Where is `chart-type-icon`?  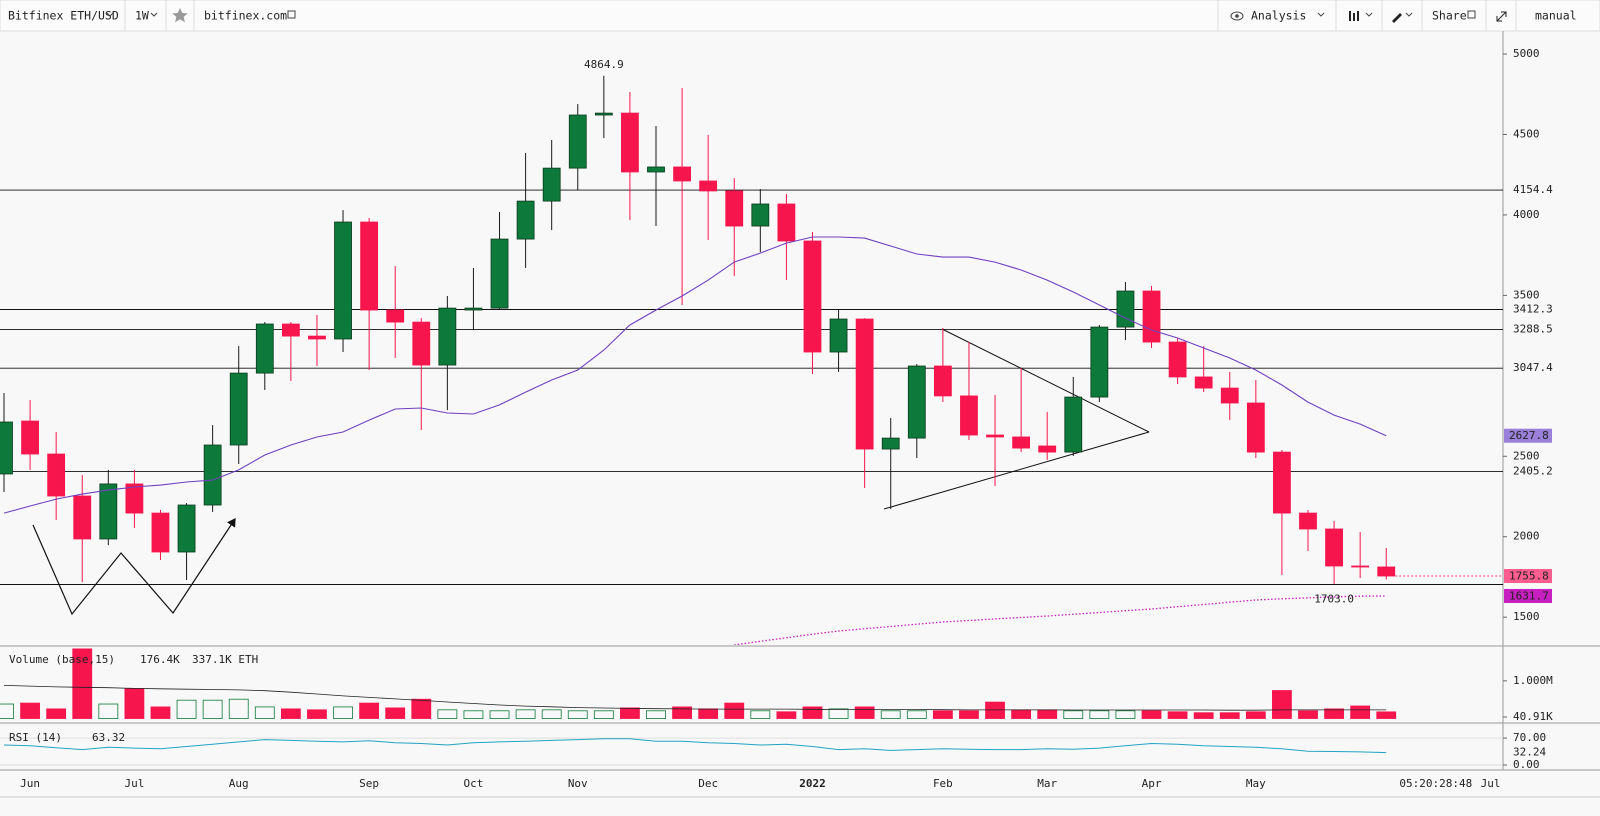 chart-type-icon is located at coordinates (1354, 16).